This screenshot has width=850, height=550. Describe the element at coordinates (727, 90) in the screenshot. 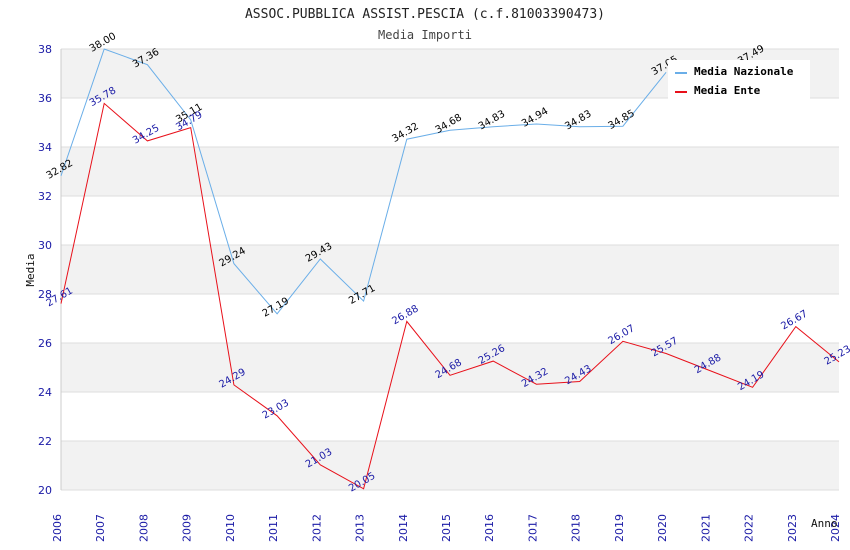

I see `legend-label-ente: Media Ente` at that location.